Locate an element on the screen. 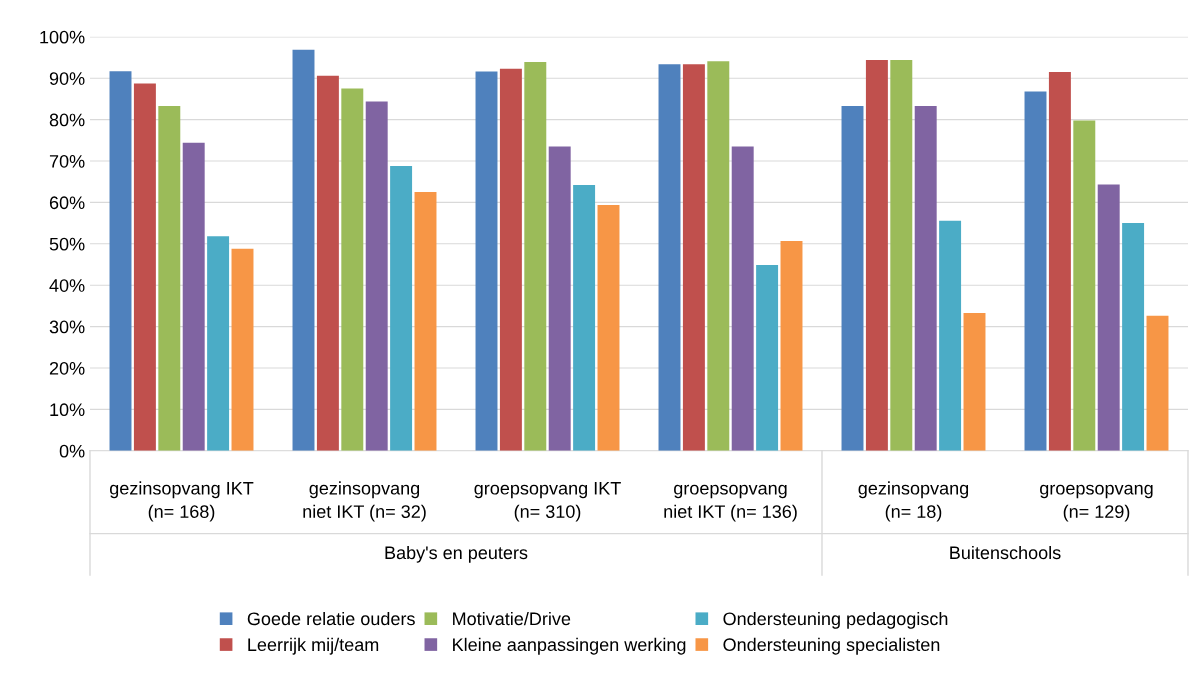 Image resolution: width=1200 pixels, height=682 pixels. legend-label: Goede relatie ouders is located at coordinates (331, 618).